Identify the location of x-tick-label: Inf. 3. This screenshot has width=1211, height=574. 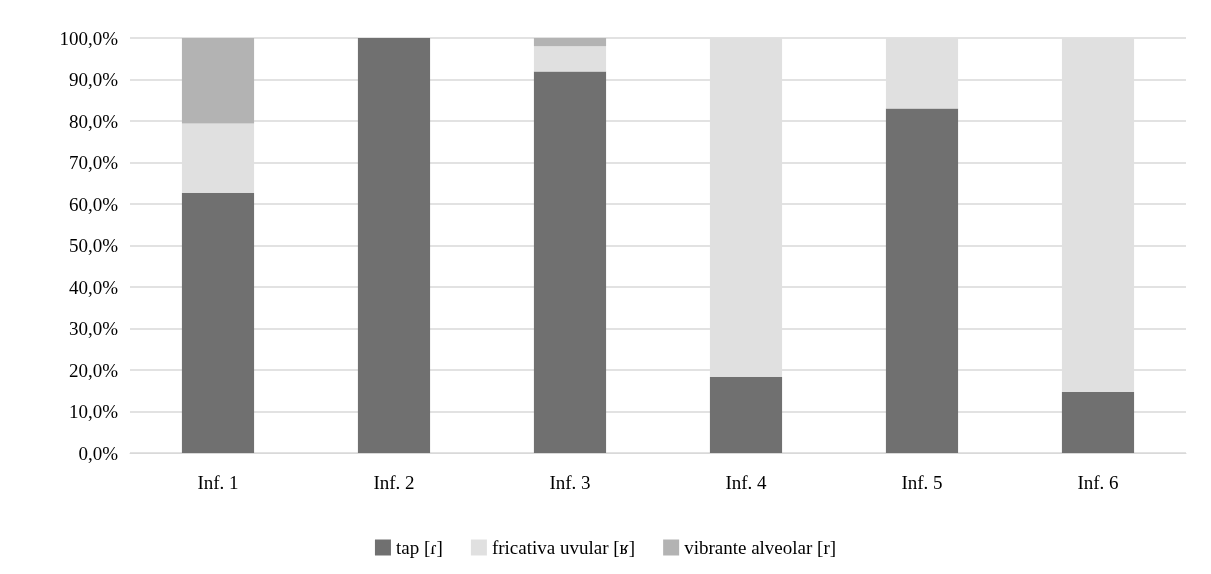
(570, 482).